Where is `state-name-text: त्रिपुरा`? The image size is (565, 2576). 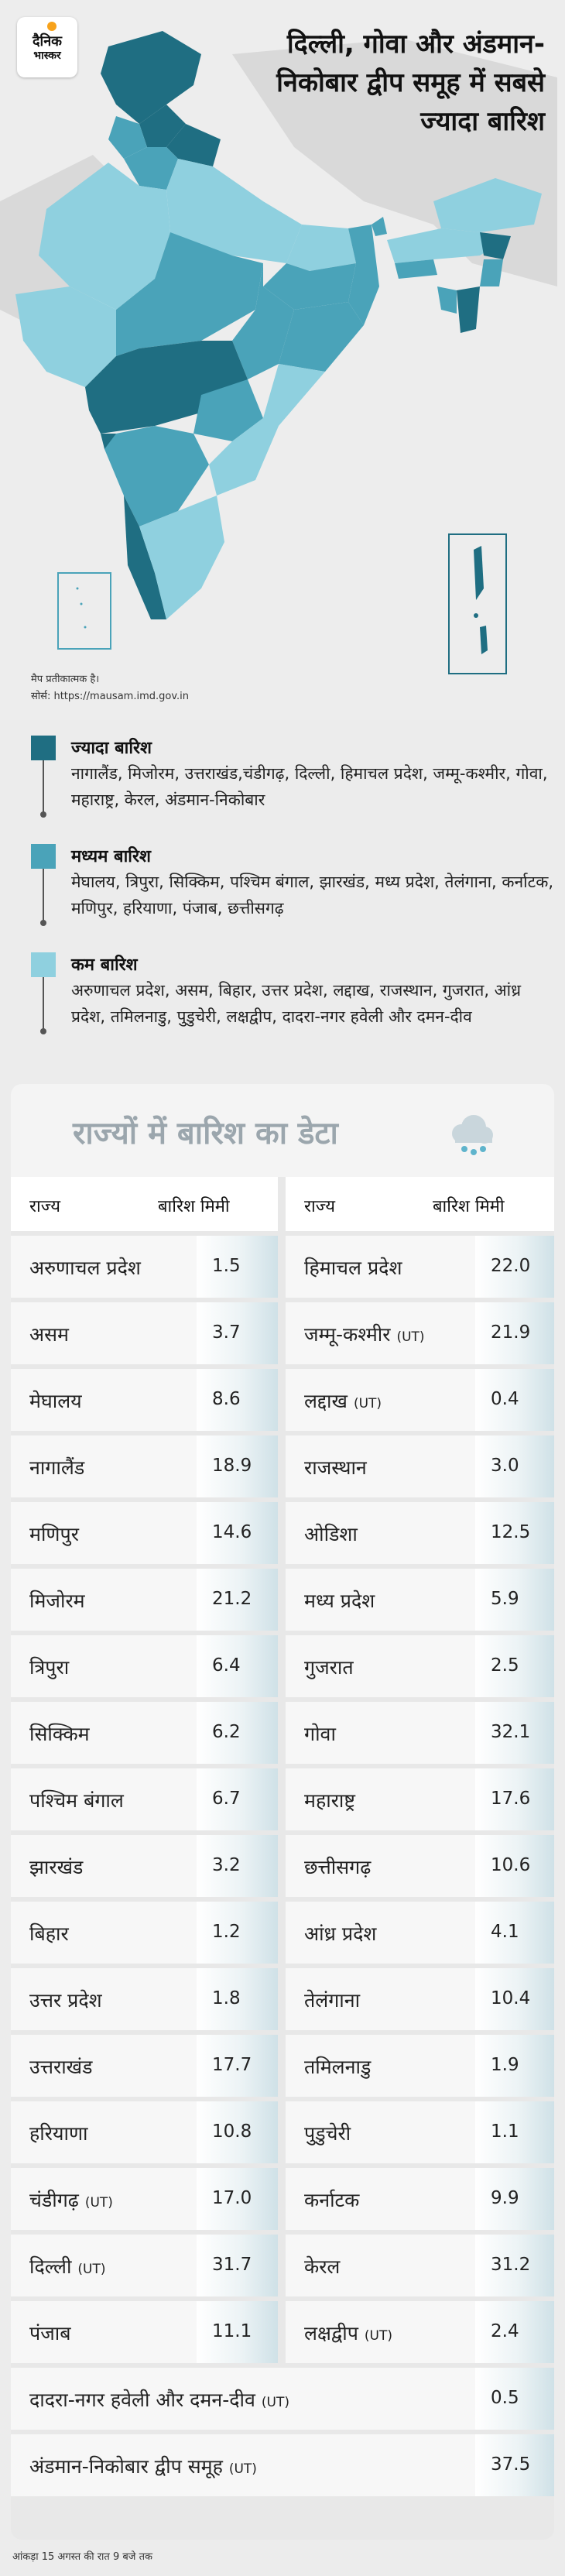
state-name-text: त्रिपुरा is located at coordinates (49, 1667).